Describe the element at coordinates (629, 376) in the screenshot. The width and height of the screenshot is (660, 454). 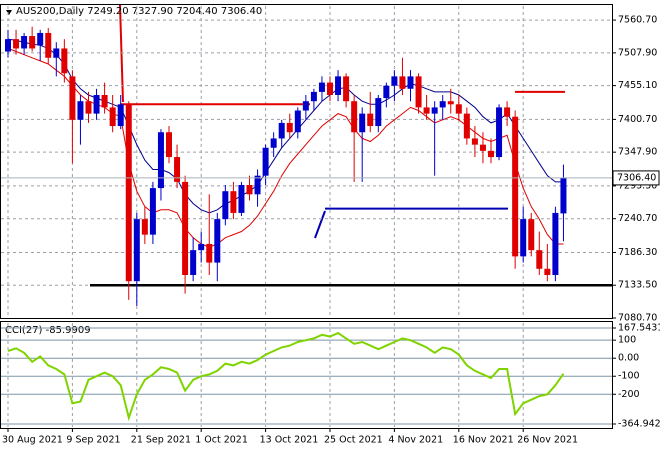
I see `y-tick-label: -100` at that location.